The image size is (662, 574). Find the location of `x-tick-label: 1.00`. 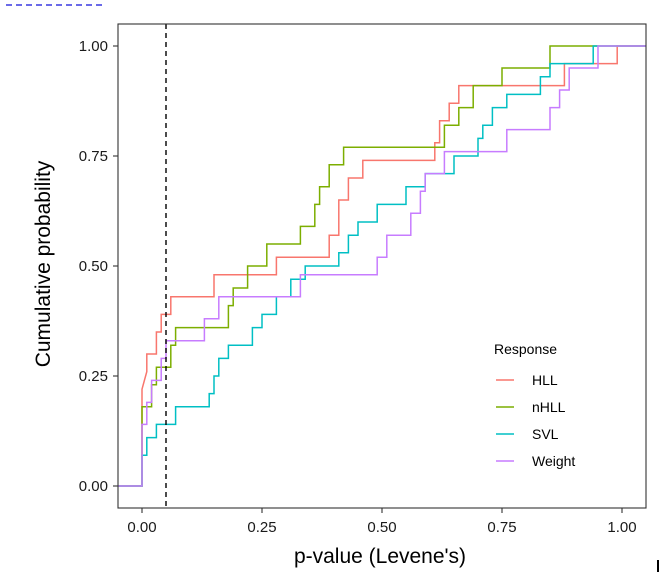

x-tick-label: 1.00 is located at coordinates (621, 527).